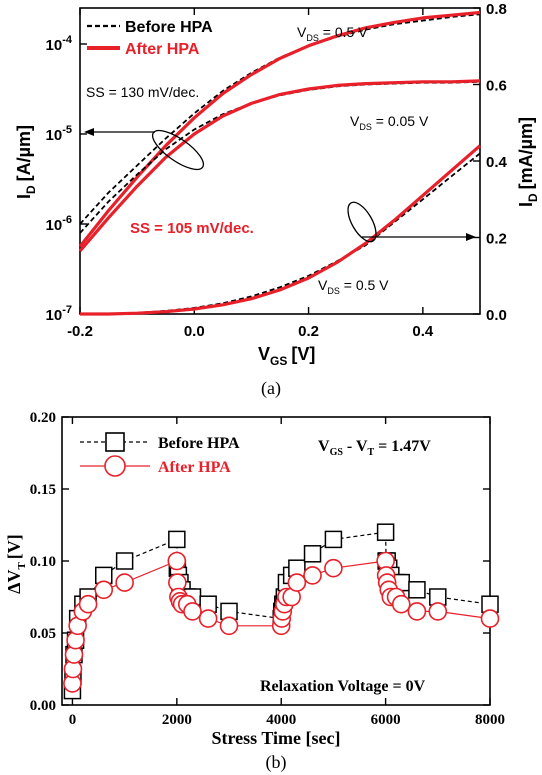 The height and width of the screenshot is (775, 542). What do you see at coordinates (194, 467) in the screenshot?
I see `legend-b-after-label: After HPA` at bounding box center [194, 467].